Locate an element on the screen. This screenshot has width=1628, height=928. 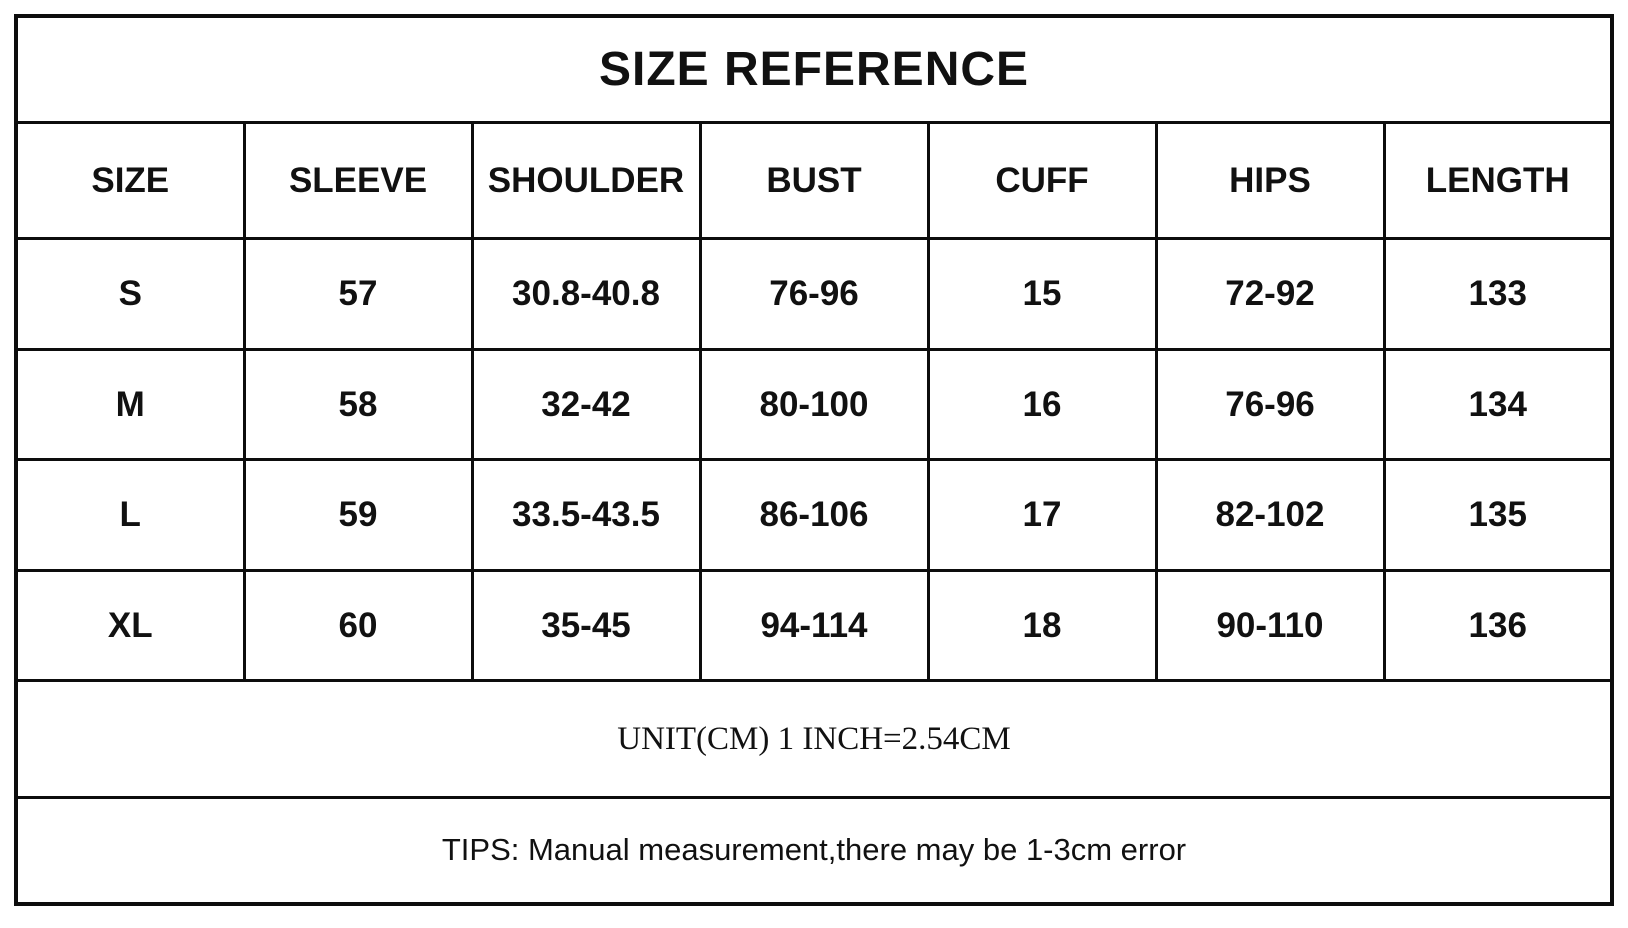
cell-length: 136 is located at coordinates (1498, 625).